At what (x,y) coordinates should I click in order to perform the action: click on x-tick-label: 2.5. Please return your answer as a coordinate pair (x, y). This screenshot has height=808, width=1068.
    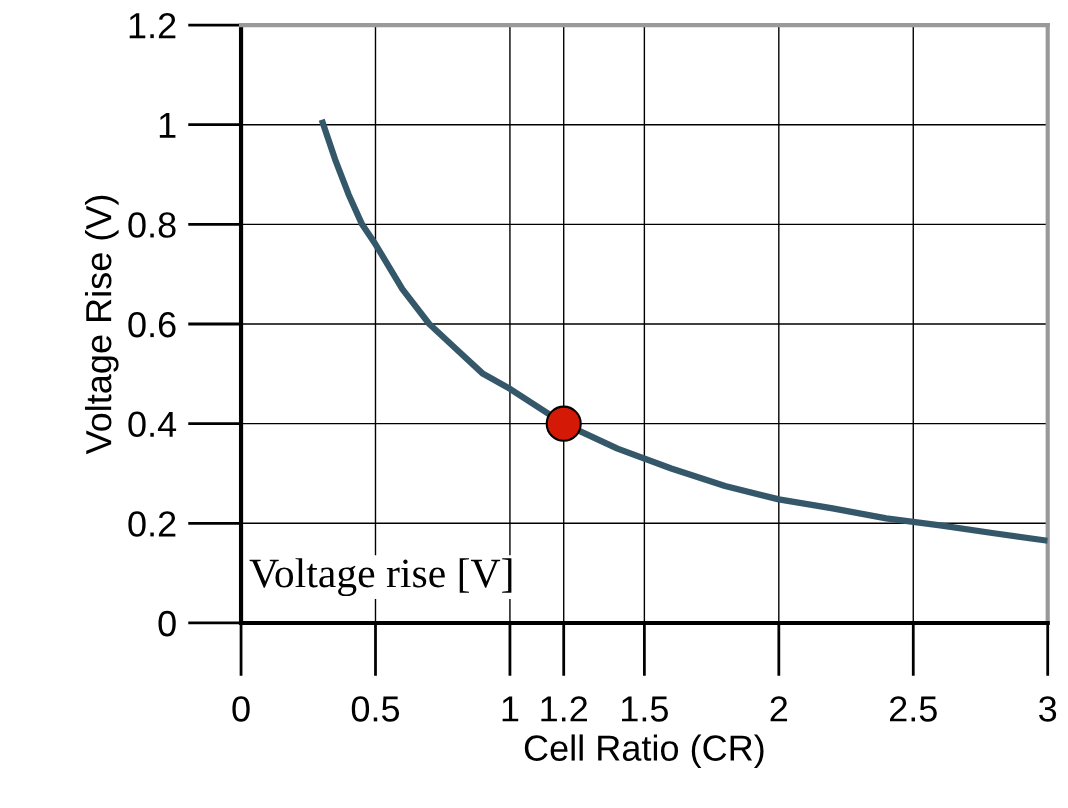
    Looking at the image, I should click on (913, 709).